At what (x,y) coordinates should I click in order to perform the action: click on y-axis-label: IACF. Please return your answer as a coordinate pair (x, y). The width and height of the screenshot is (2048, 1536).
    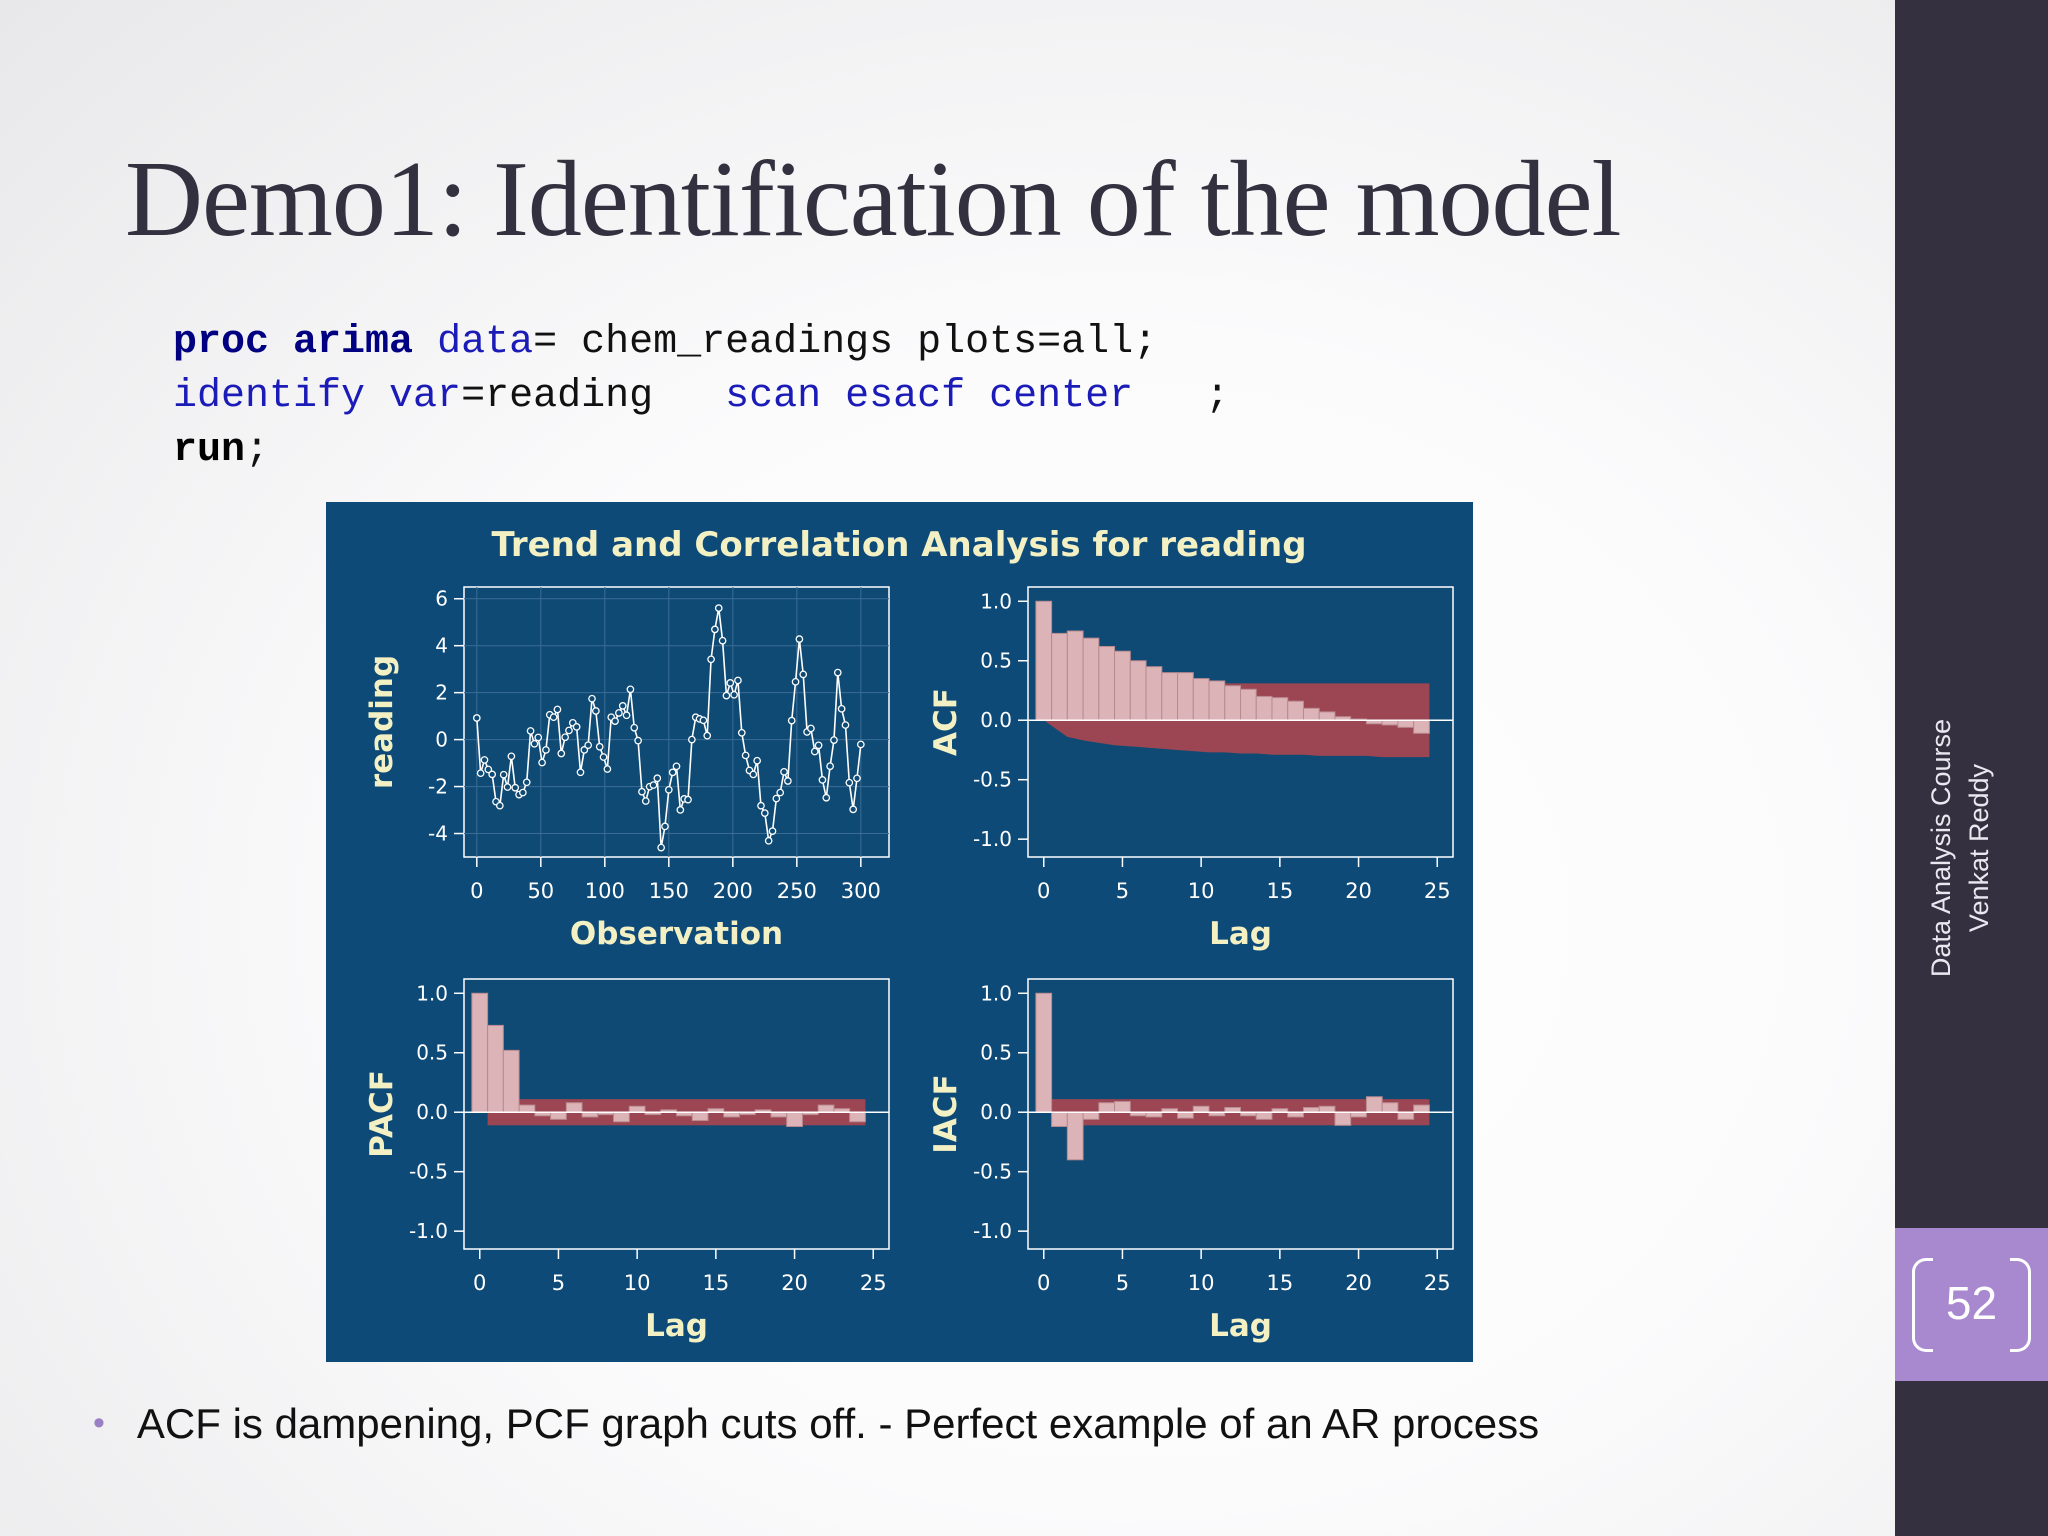
    Looking at the image, I should click on (946, 1113).